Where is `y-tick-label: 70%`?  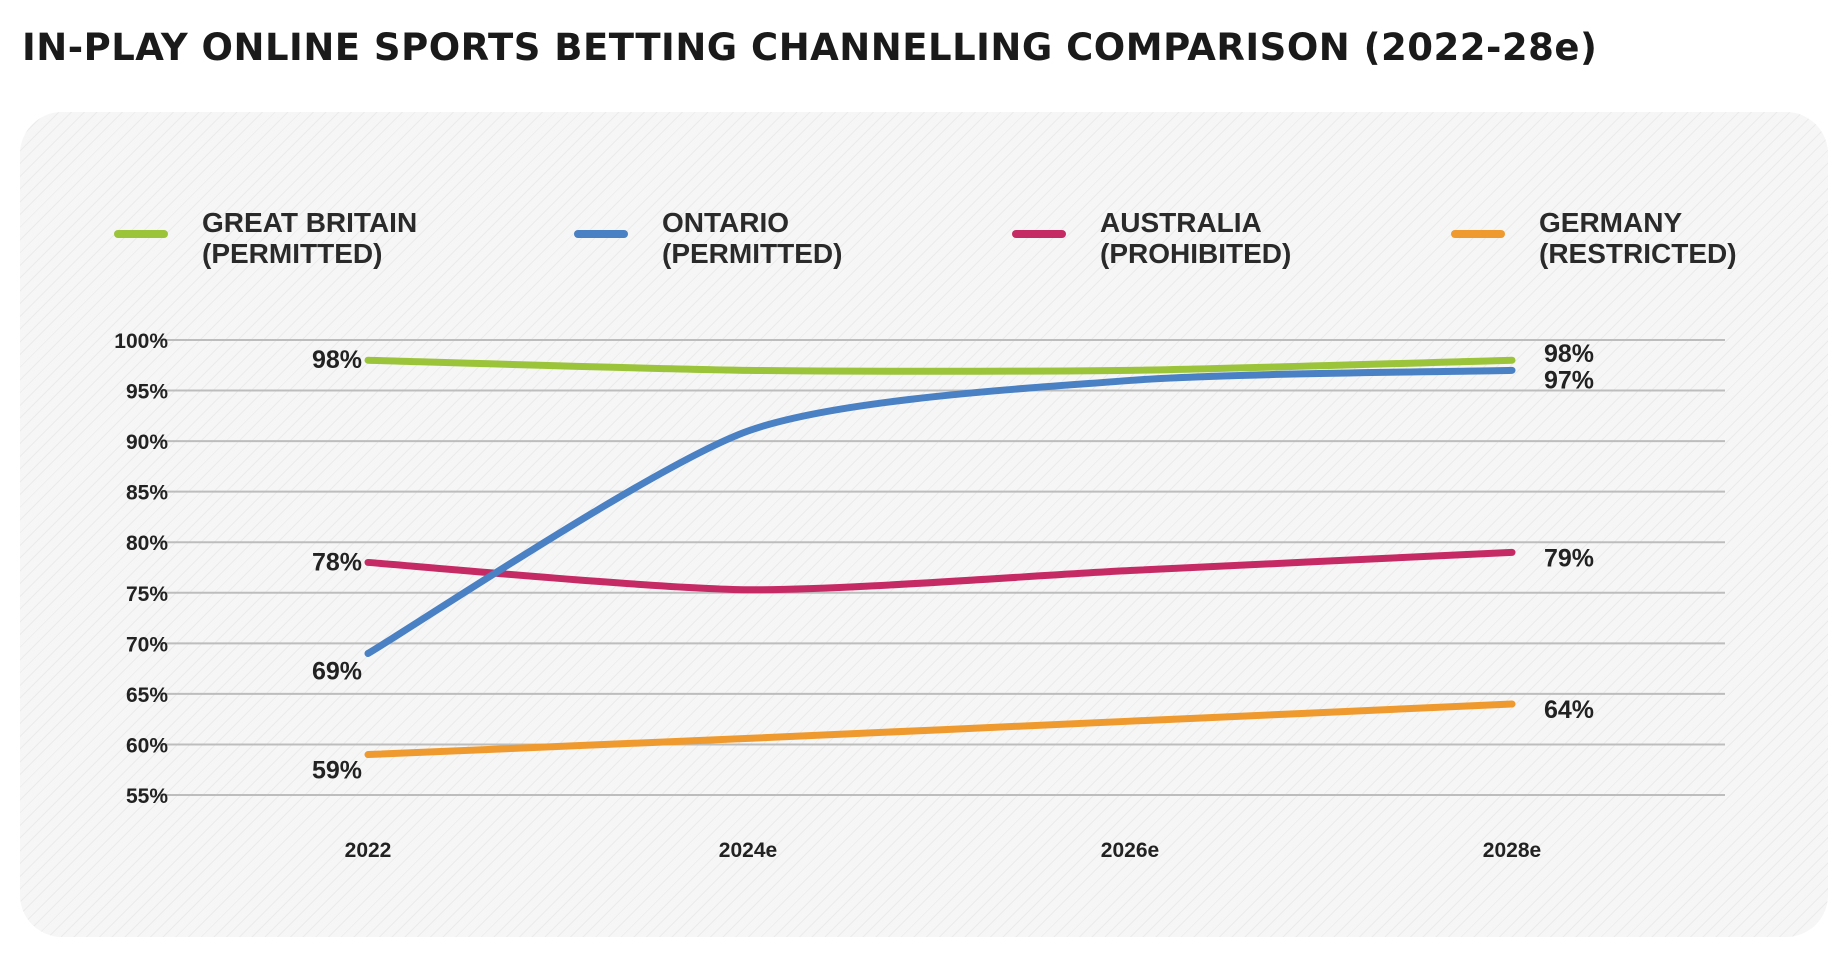 y-tick-label: 70% is located at coordinates (147, 644).